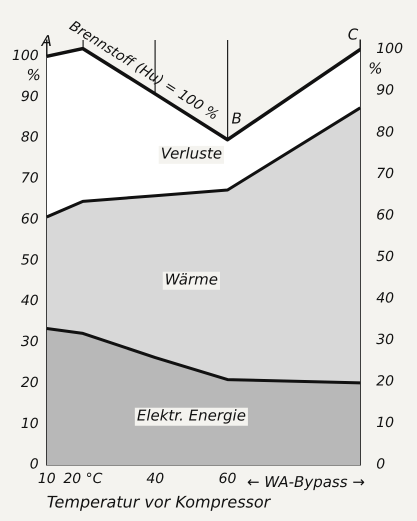 The height and width of the screenshot is (521, 417). I want to click on x-tick-label: 20 °C, so click(83, 479).